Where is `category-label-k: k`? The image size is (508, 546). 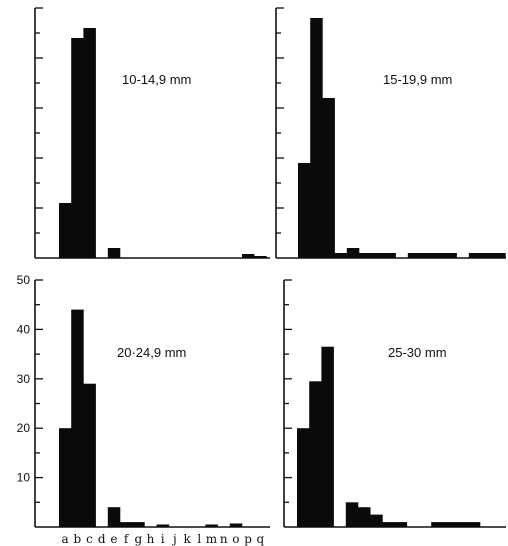 category-label-k: k is located at coordinates (187, 539).